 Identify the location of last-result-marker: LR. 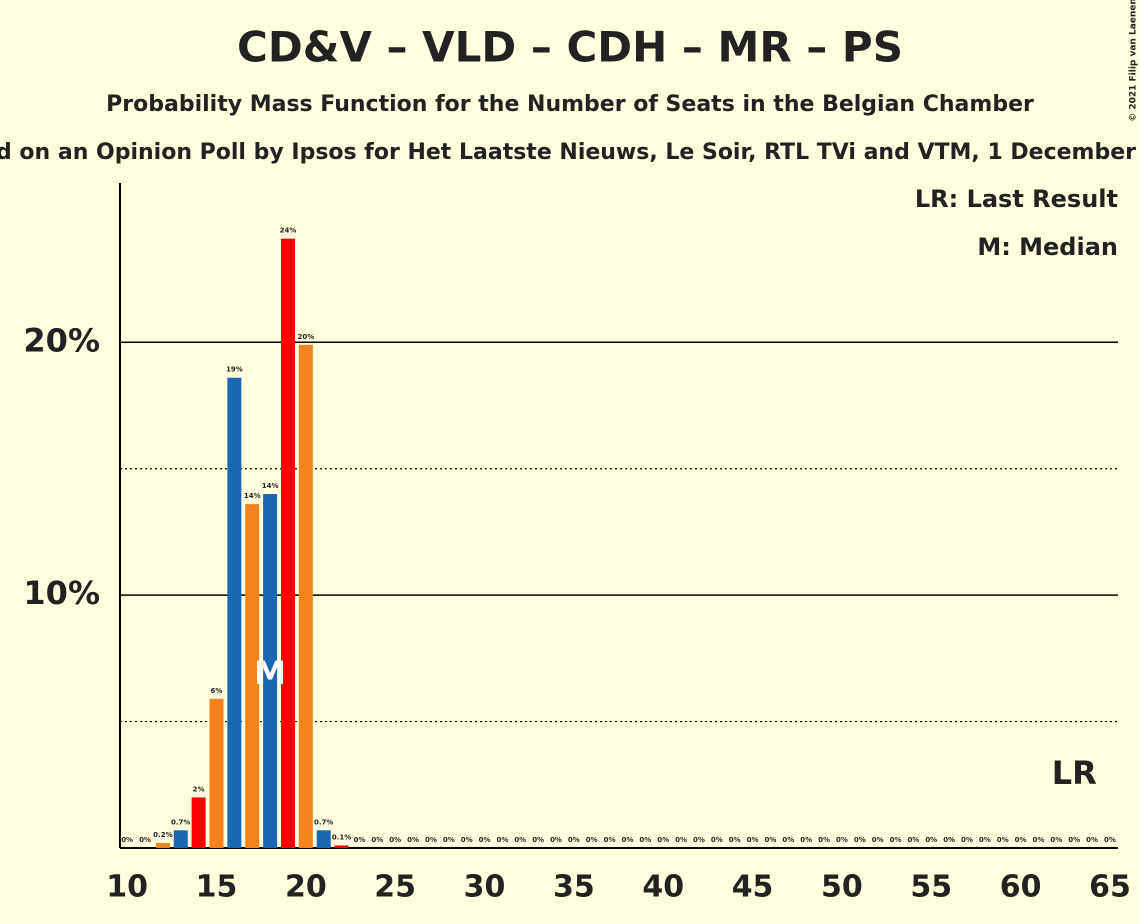
(1074, 773).